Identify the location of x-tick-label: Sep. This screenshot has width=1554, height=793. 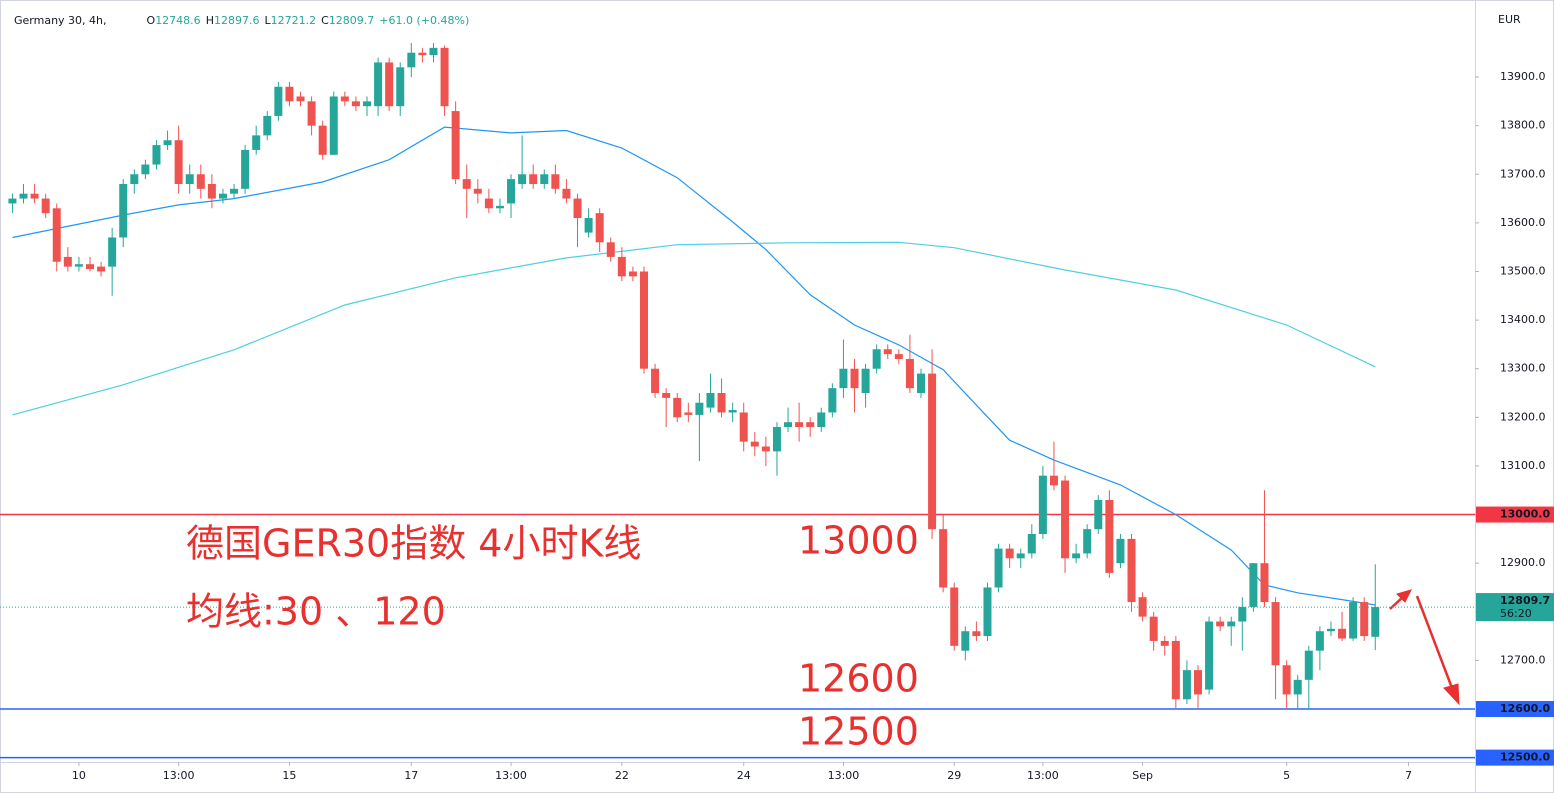
(1142, 775).